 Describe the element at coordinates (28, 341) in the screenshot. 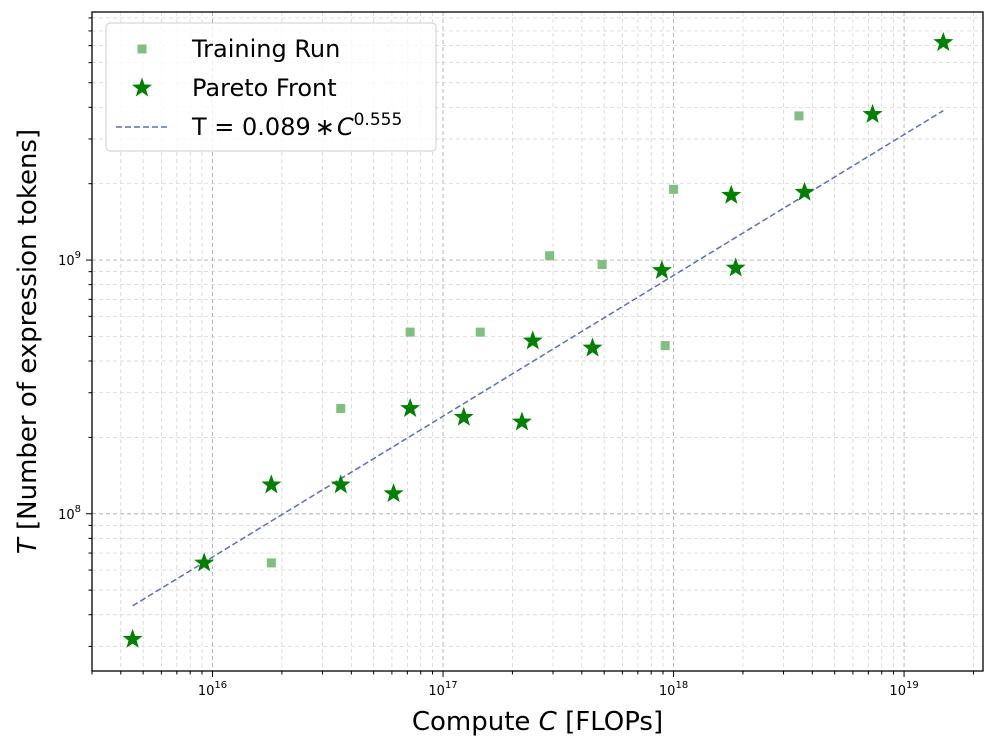

I see `y-axis-label: T [Number of expression tokens]` at that location.